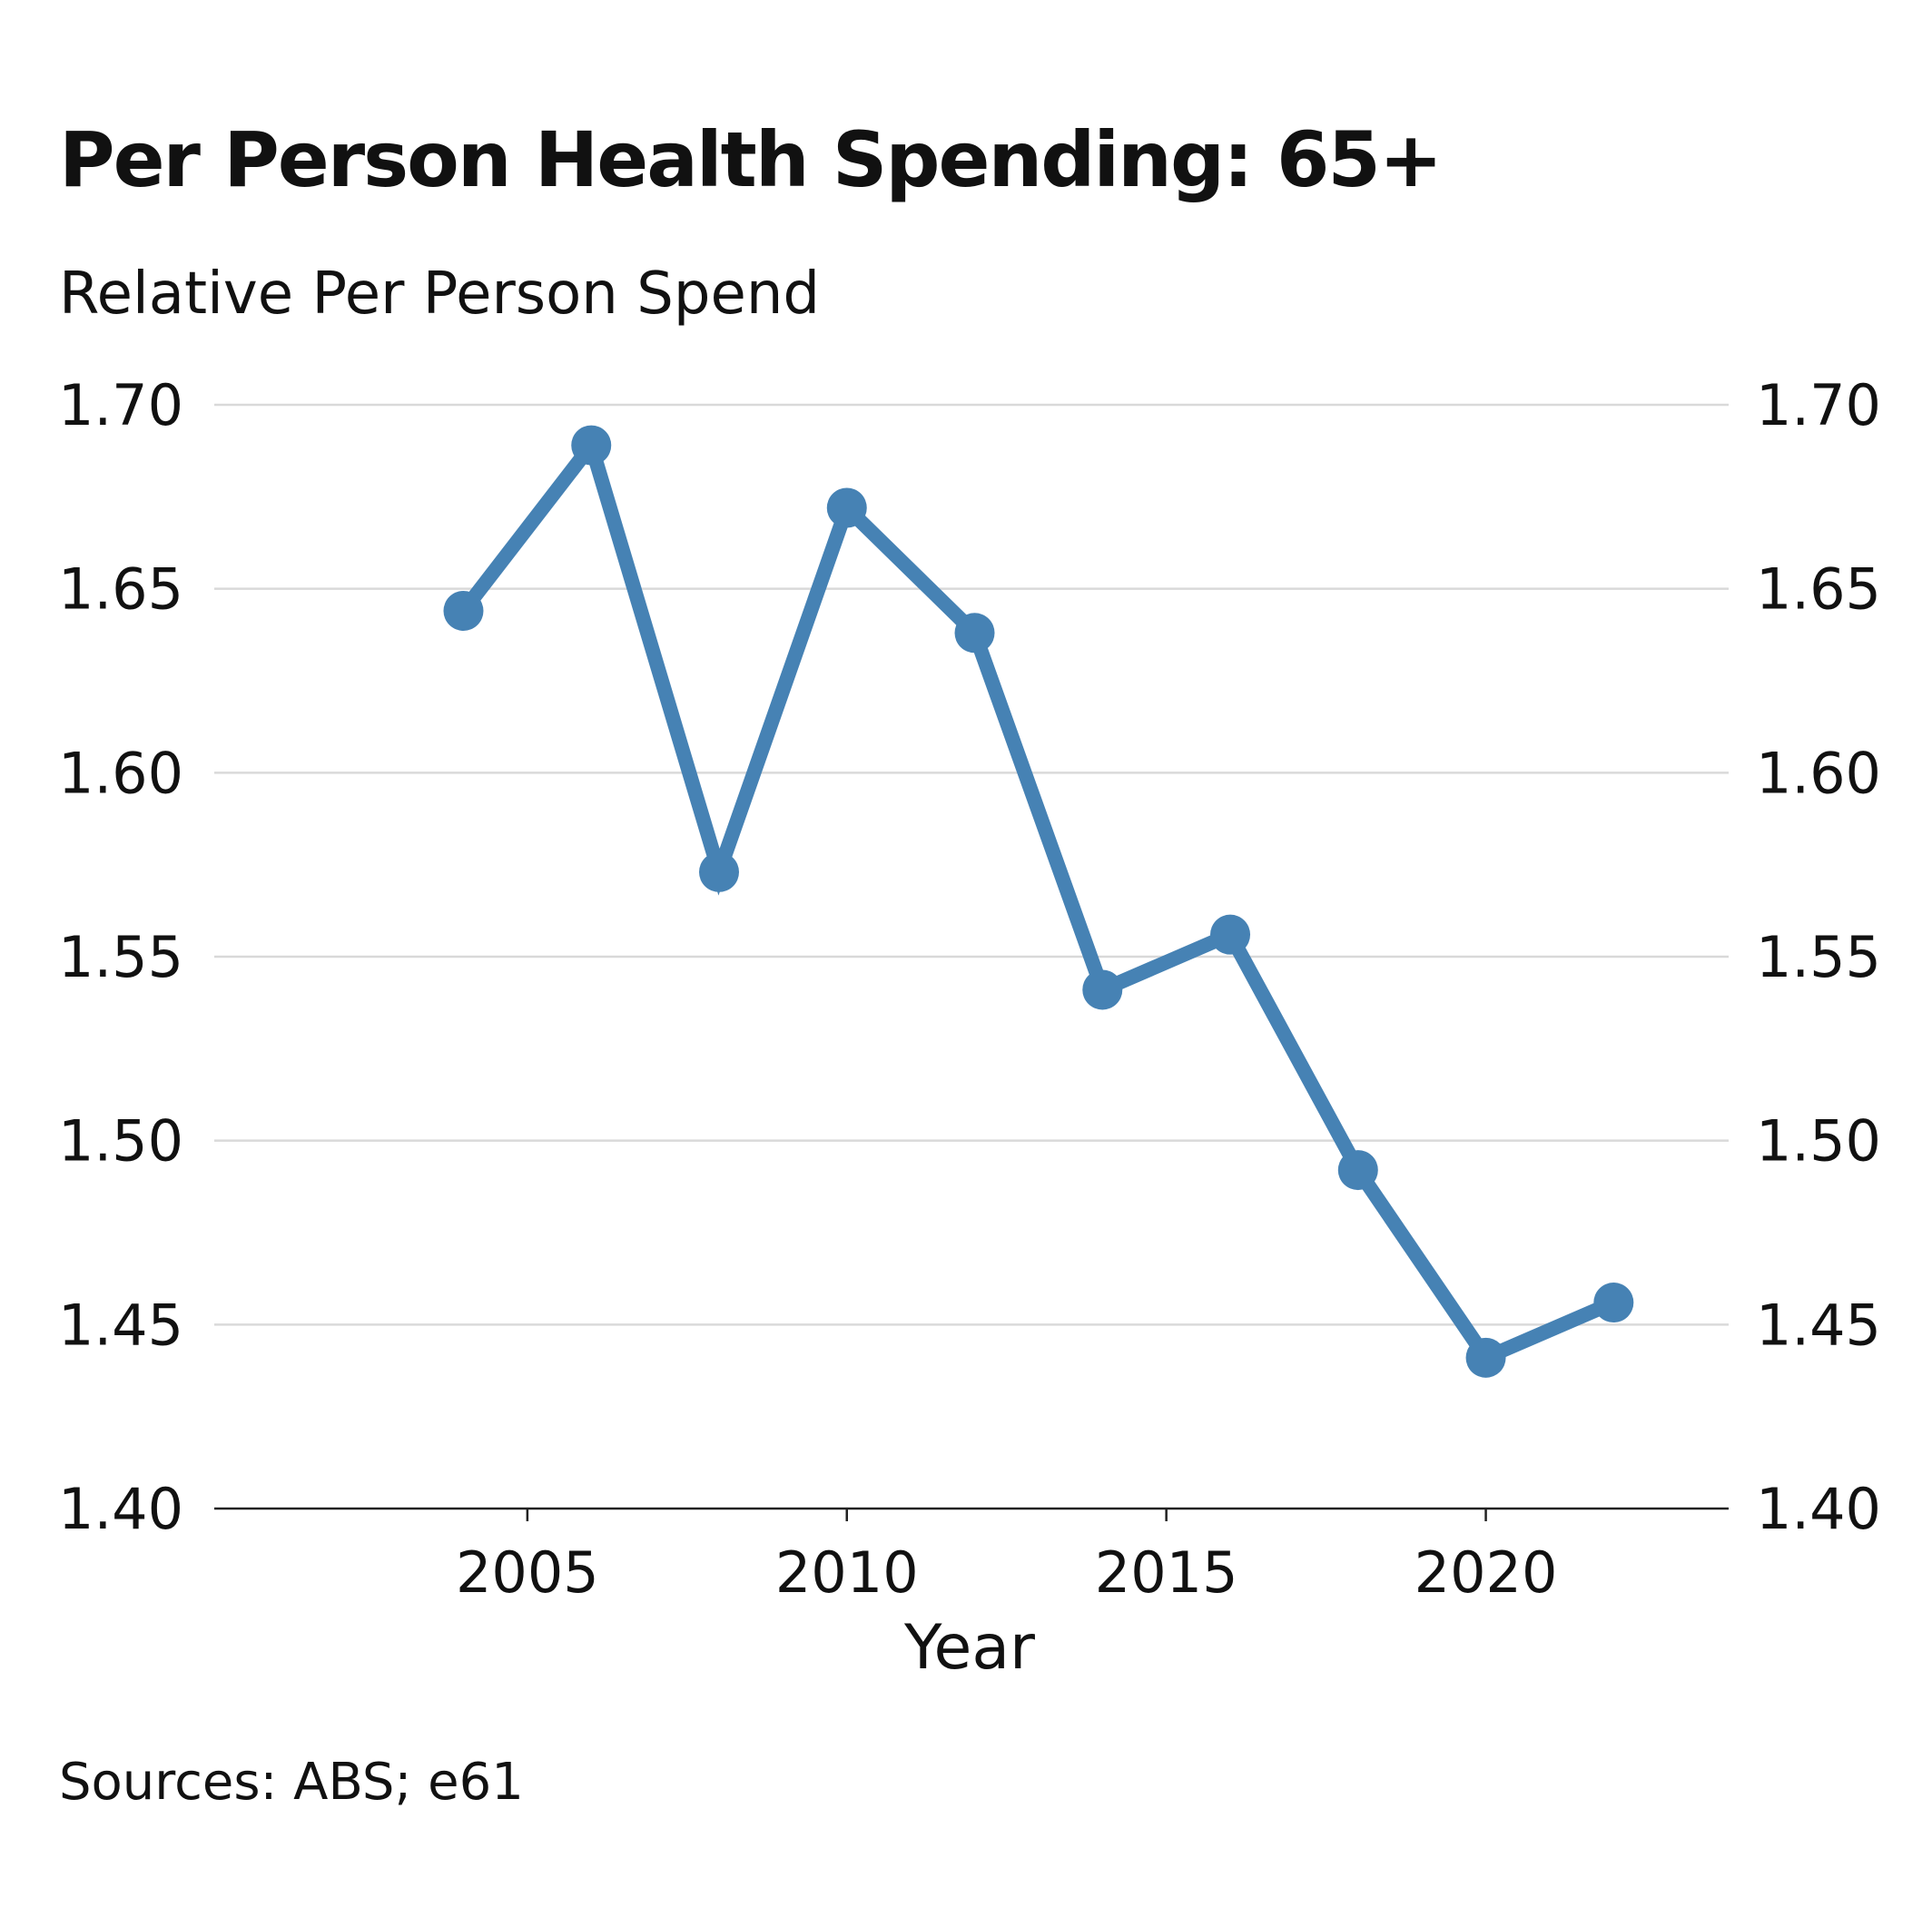 The width and height of the screenshot is (1932, 1917). Describe the element at coordinates (120, 1509) in the screenshot. I see `y-tick-label-left: 1.40` at that location.